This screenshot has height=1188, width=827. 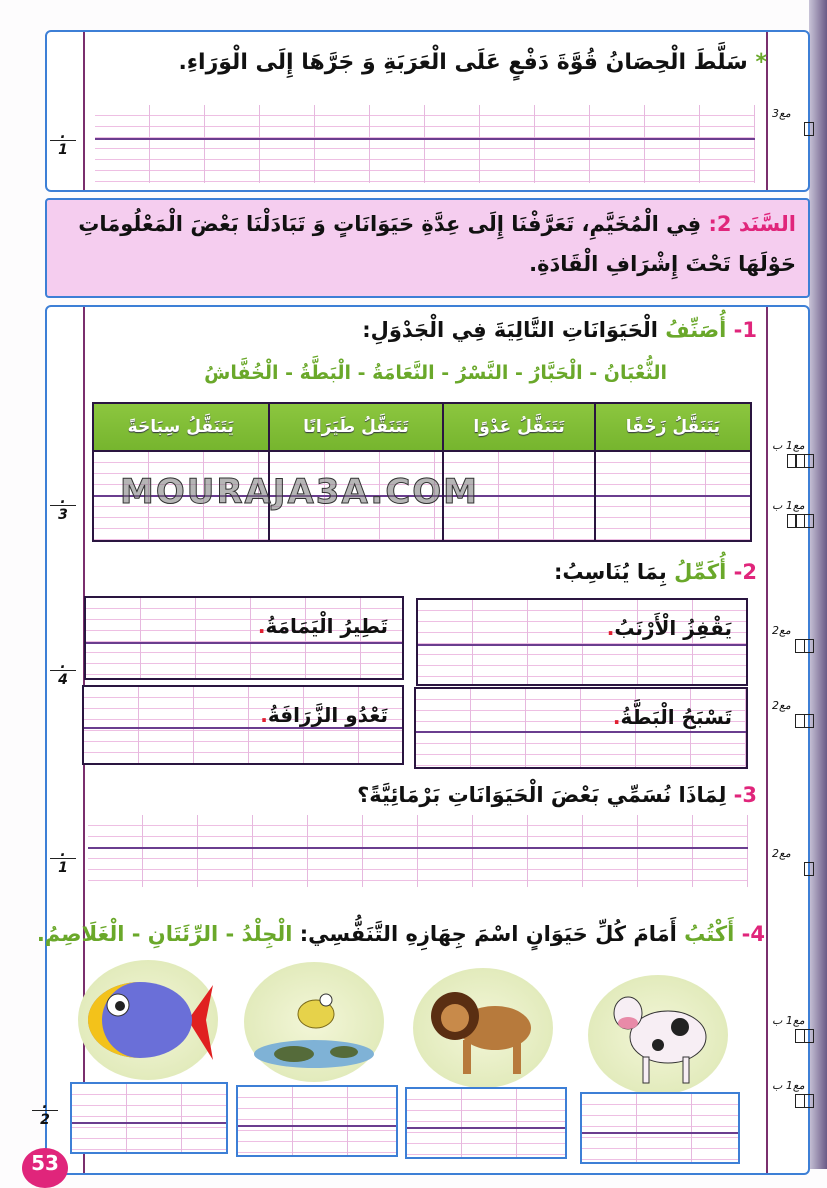 What do you see at coordinates (483, 1028) in the screenshot?
I see `lion-image` at bounding box center [483, 1028].